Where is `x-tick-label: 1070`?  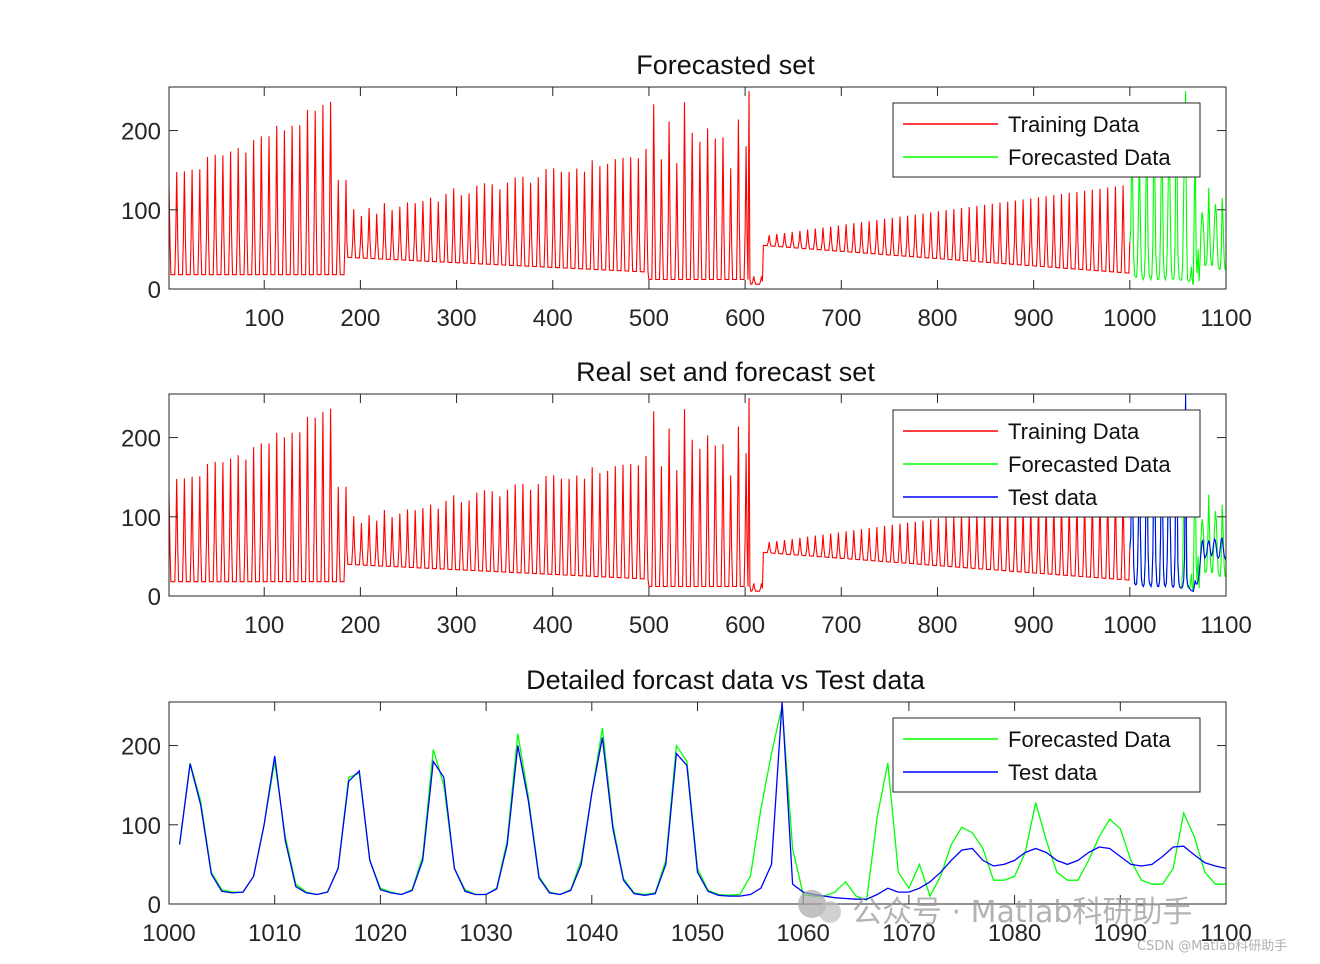 x-tick-label: 1070 is located at coordinates (908, 933).